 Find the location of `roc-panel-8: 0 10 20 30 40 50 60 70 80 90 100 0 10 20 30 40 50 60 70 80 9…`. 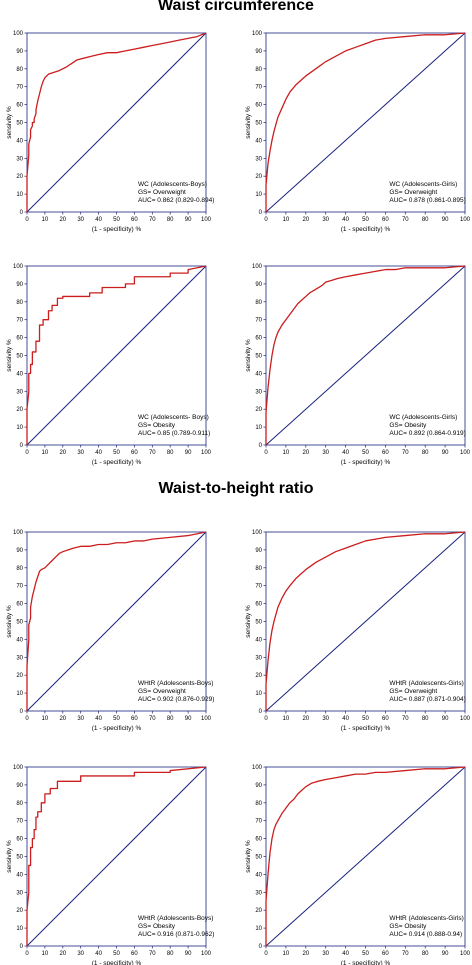

roc-panel-8: 0 10 20 30 40 50 60 70 80 90 100 0 10 20 30 40 50 60 70 80 9… is located at coordinates (358, 865).